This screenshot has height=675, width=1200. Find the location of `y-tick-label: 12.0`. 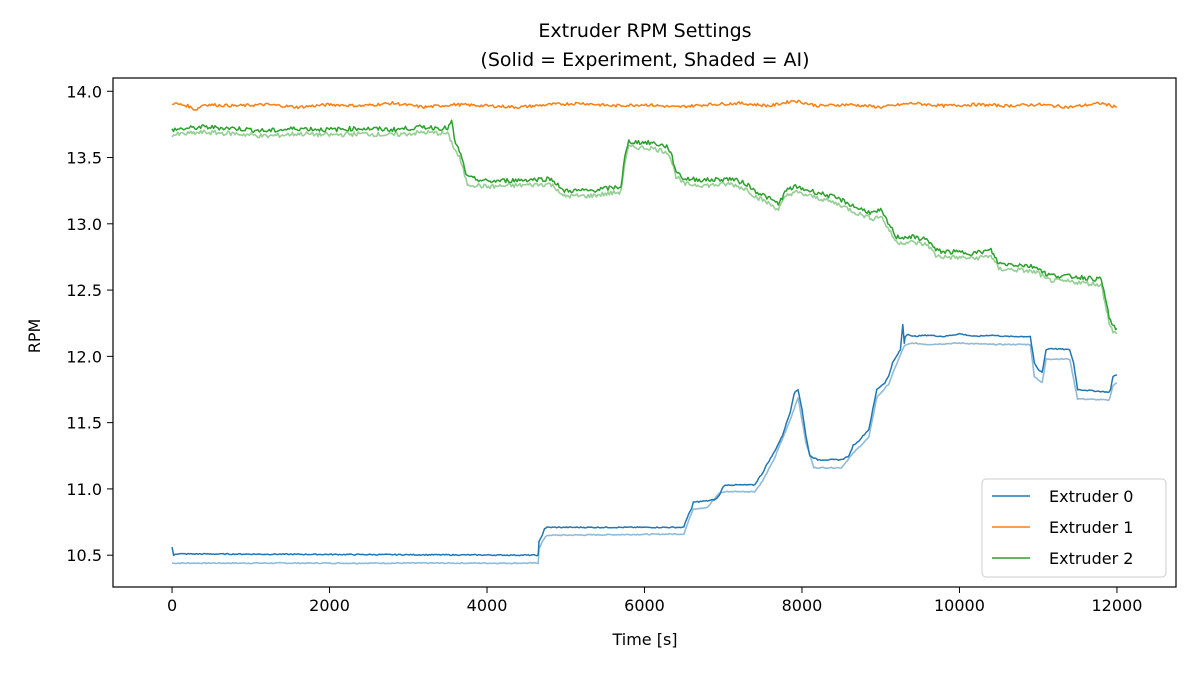

y-tick-label: 12.0 is located at coordinates (84, 356).